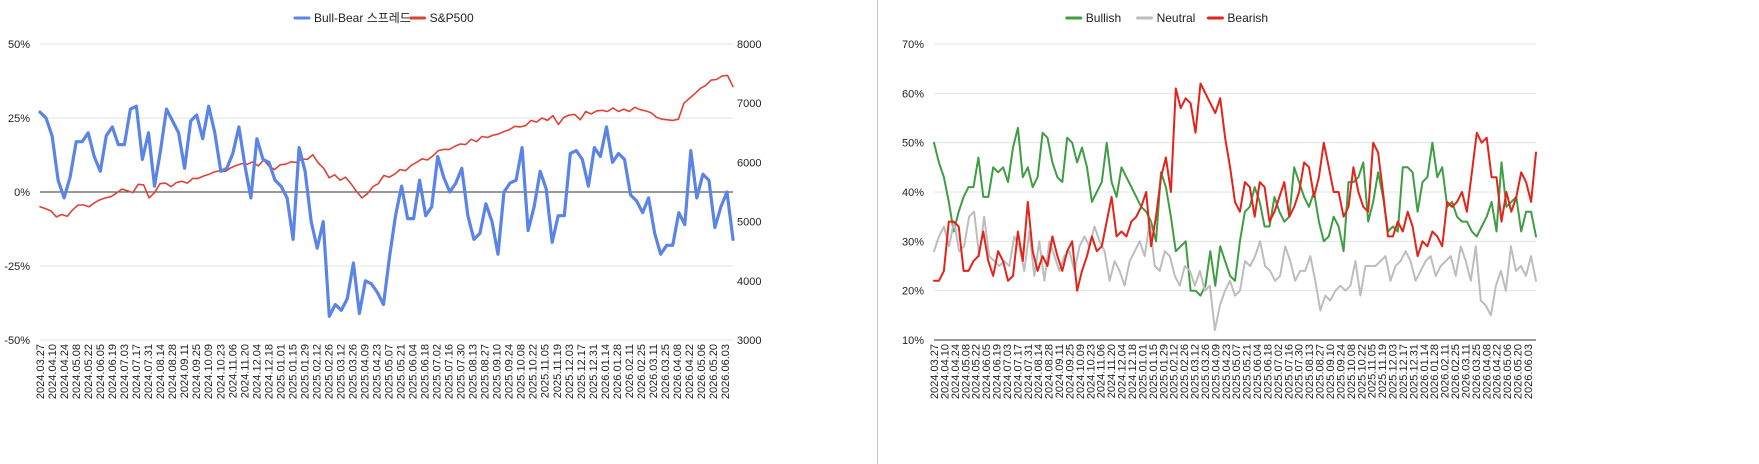 The height and width of the screenshot is (464, 1759). I want to click on x-tick-label: 2025.12.31, so click(594, 371).